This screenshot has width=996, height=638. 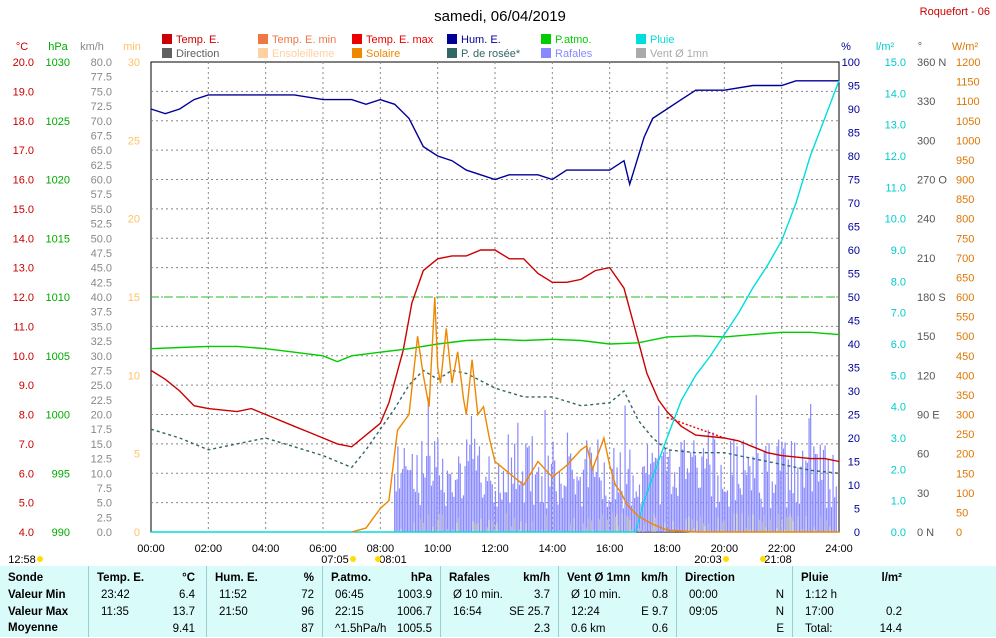 What do you see at coordinates (134, 141) in the screenshot?
I see `axis-tick-min: 25` at bounding box center [134, 141].